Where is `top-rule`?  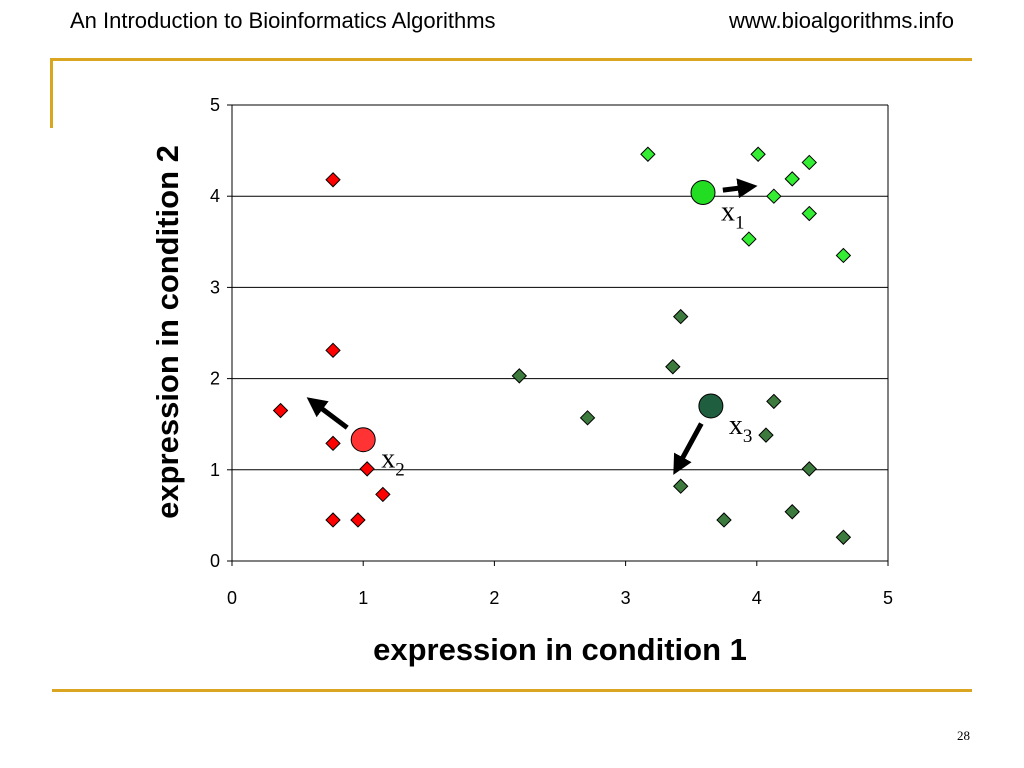 top-rule is located at coordinates (512, 59).